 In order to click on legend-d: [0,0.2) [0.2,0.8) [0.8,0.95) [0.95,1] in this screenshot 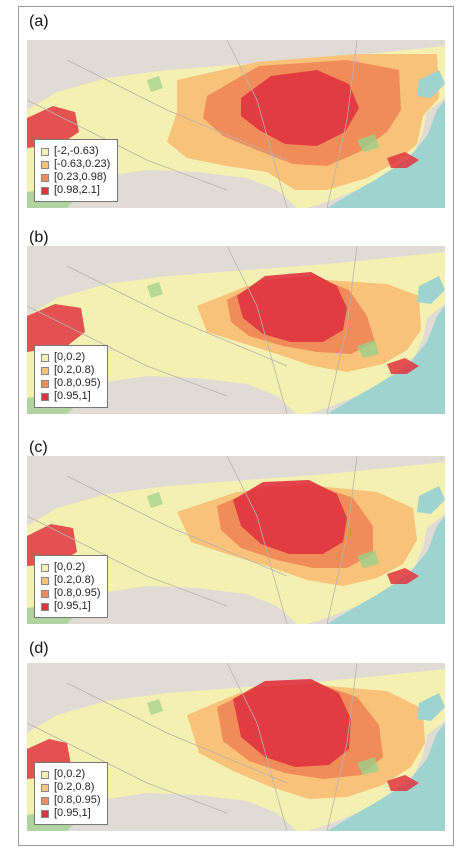, I will do `click(71, 793)`.